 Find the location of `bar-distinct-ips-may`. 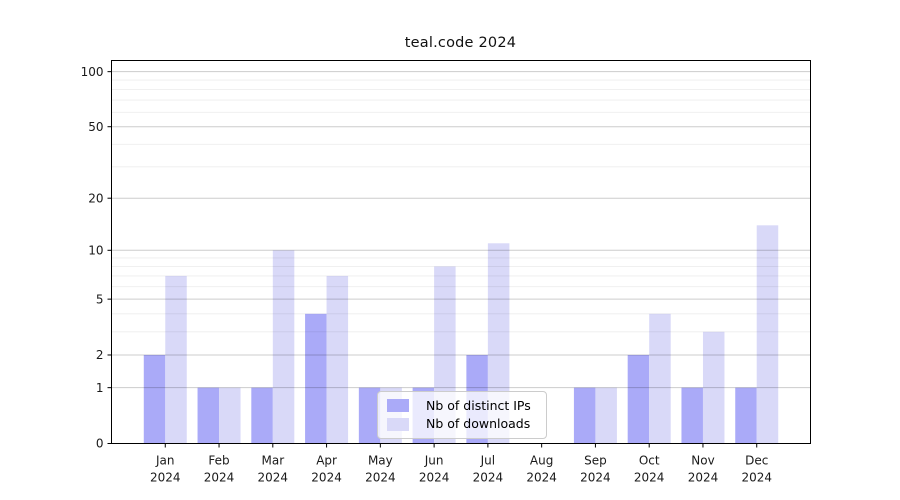

bar-distinct-ips-may is located at coordinates (369, 415).